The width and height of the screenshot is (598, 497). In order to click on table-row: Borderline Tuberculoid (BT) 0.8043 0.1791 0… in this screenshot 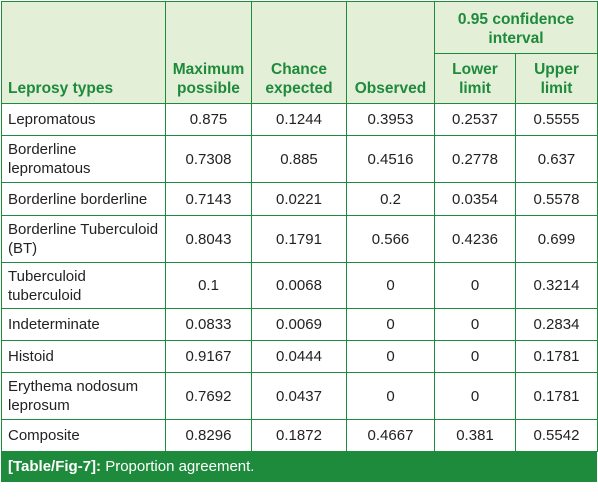, I will do `click(299, 239)`.